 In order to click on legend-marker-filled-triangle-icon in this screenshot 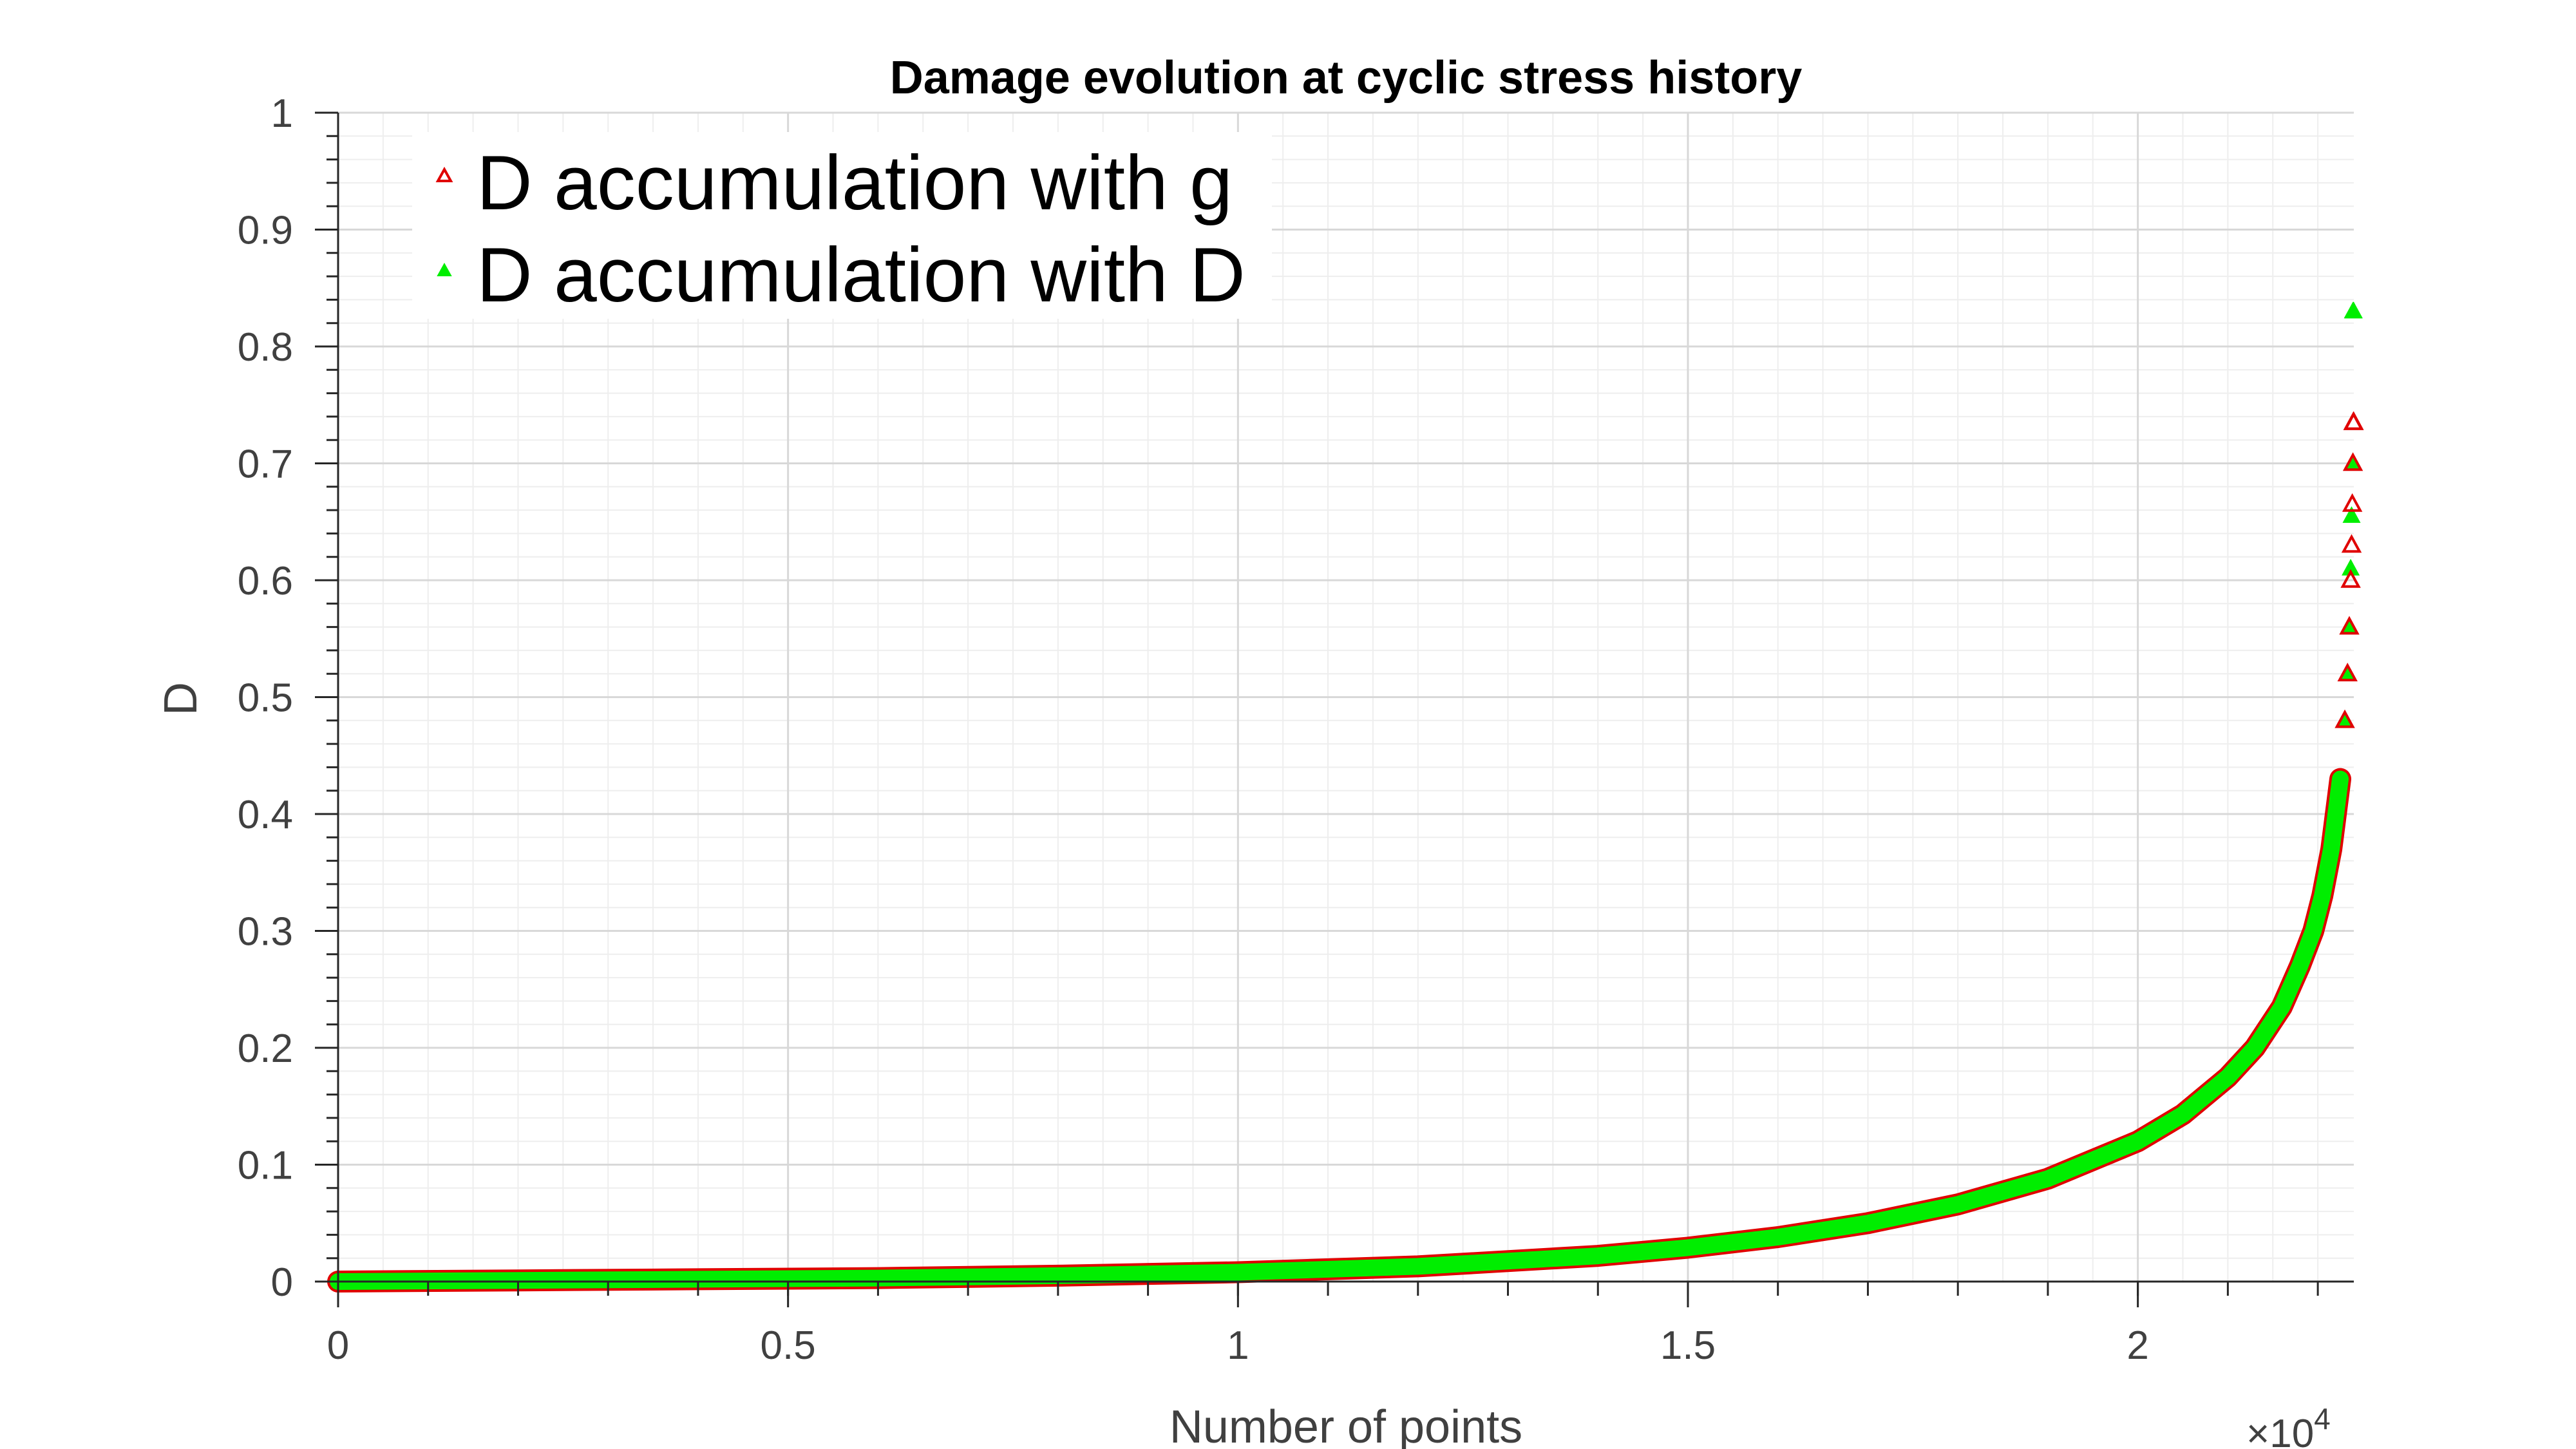, I will do `click(445, 269)`.